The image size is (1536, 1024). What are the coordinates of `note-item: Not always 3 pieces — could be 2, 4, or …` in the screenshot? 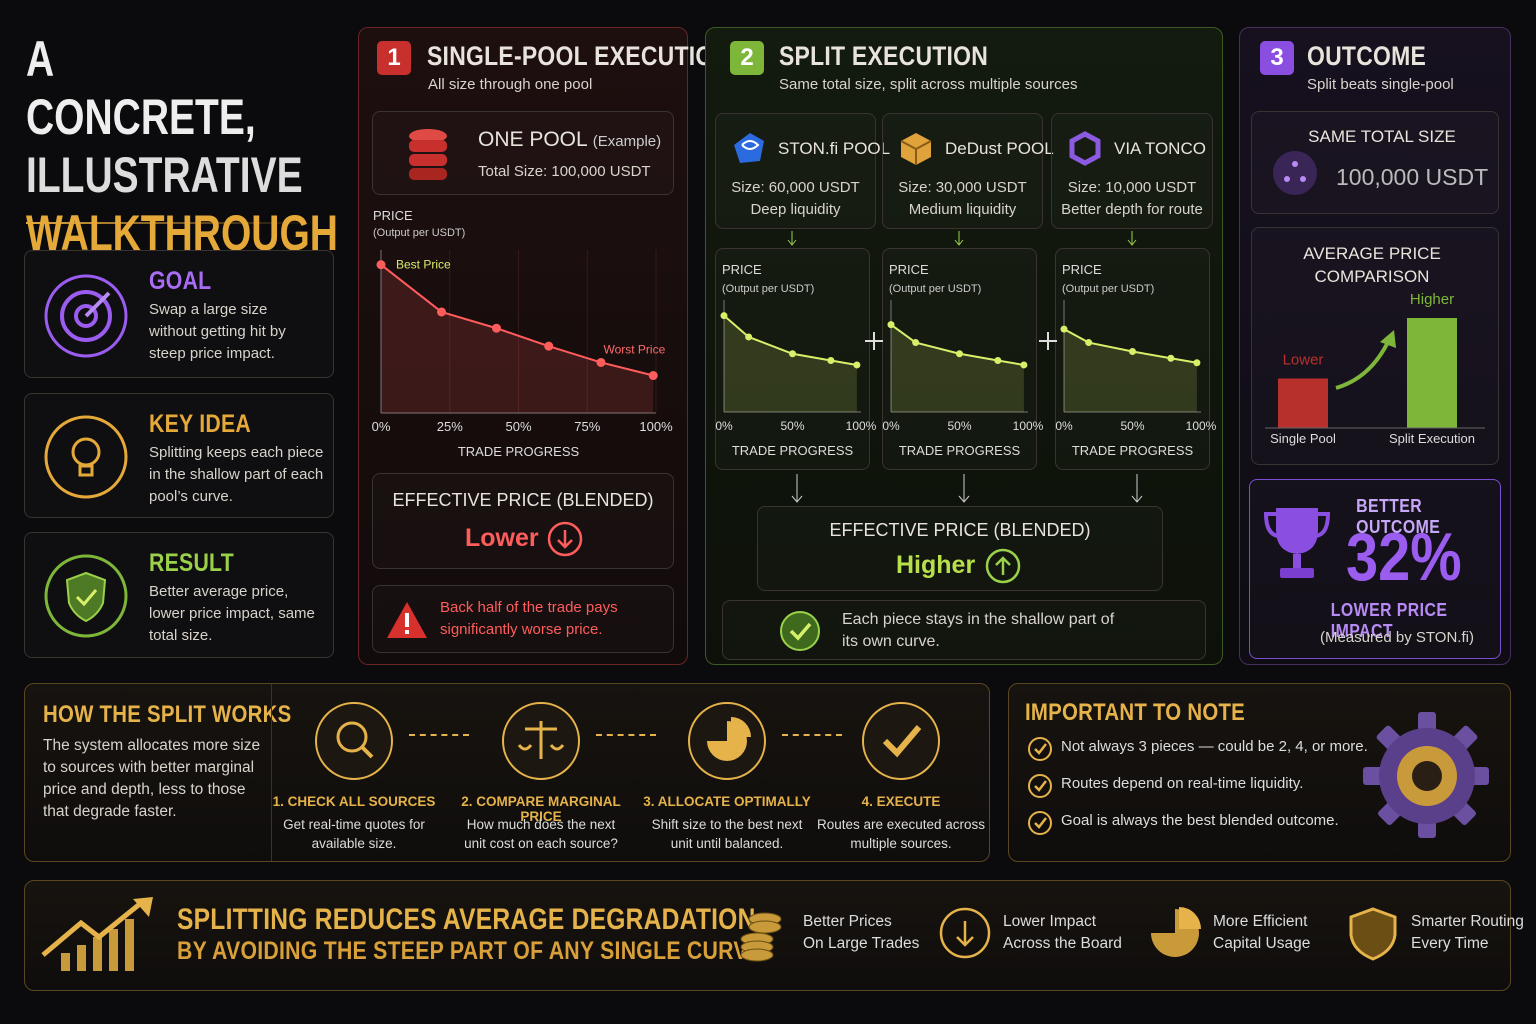 It's located at (1214, 746).